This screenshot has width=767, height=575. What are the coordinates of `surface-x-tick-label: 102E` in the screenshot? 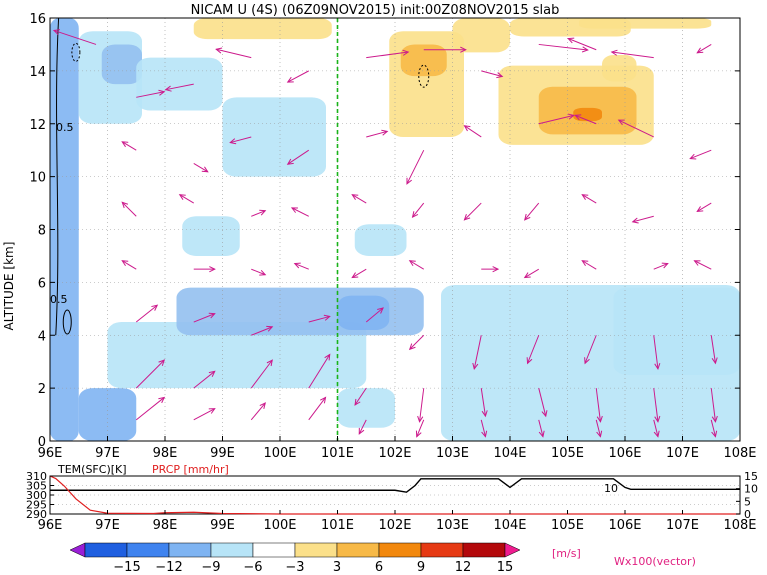 It's located at (394, 525).